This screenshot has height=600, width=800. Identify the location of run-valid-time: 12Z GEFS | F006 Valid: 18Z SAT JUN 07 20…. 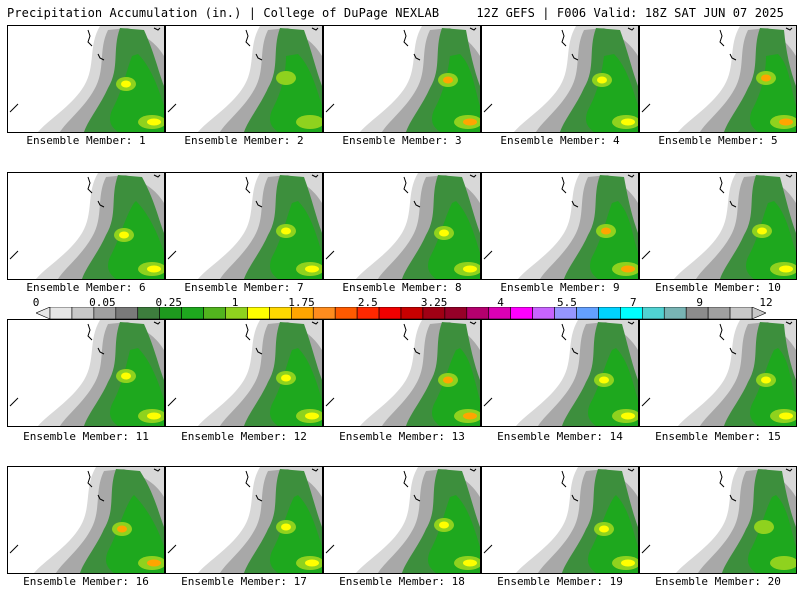
(630, 13).